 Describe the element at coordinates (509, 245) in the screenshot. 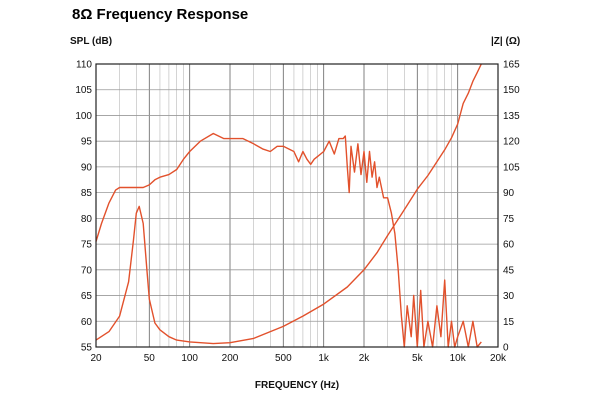

I see `y-tick-label-right: 60` at that location.